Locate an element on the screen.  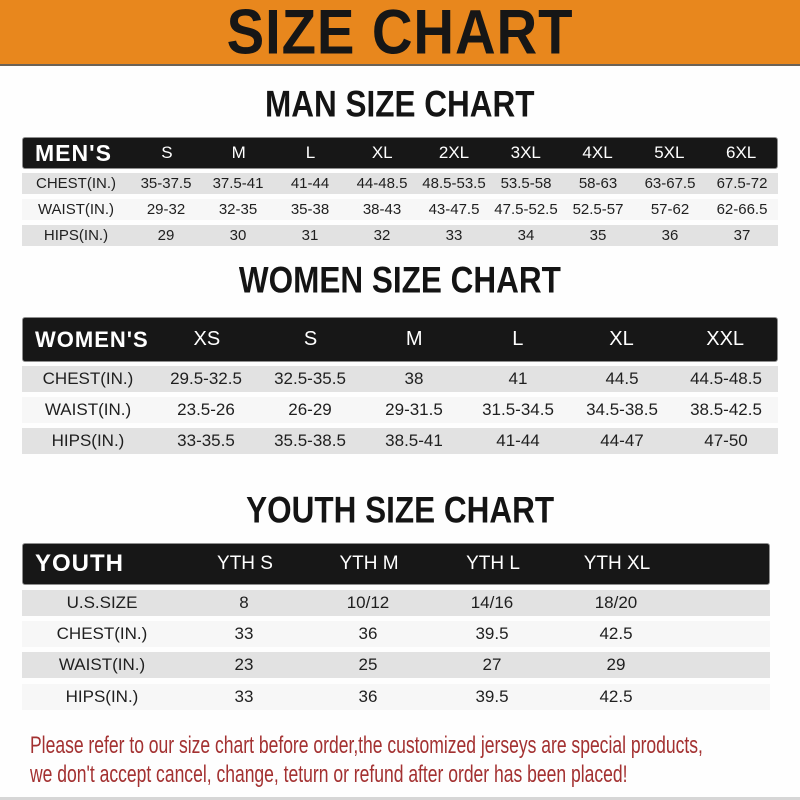
youth-table-header-row: YOUTH YTH S YTH M YTH L YTH XL is located at coordinates (396, 564).